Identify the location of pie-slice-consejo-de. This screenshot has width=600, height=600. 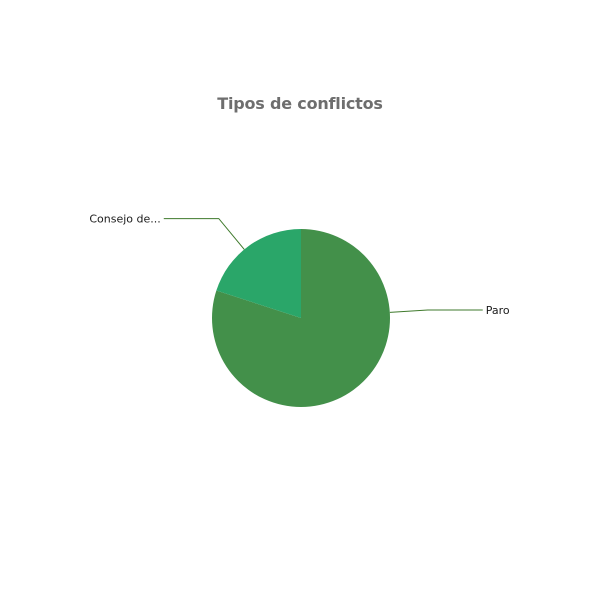
(258, 273).